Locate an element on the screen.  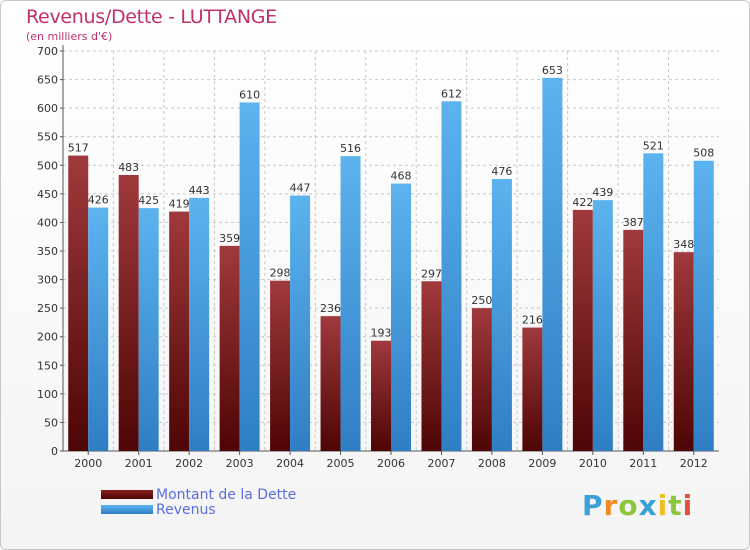
y-tick-label: 0 is located at coordinates (54, 451).